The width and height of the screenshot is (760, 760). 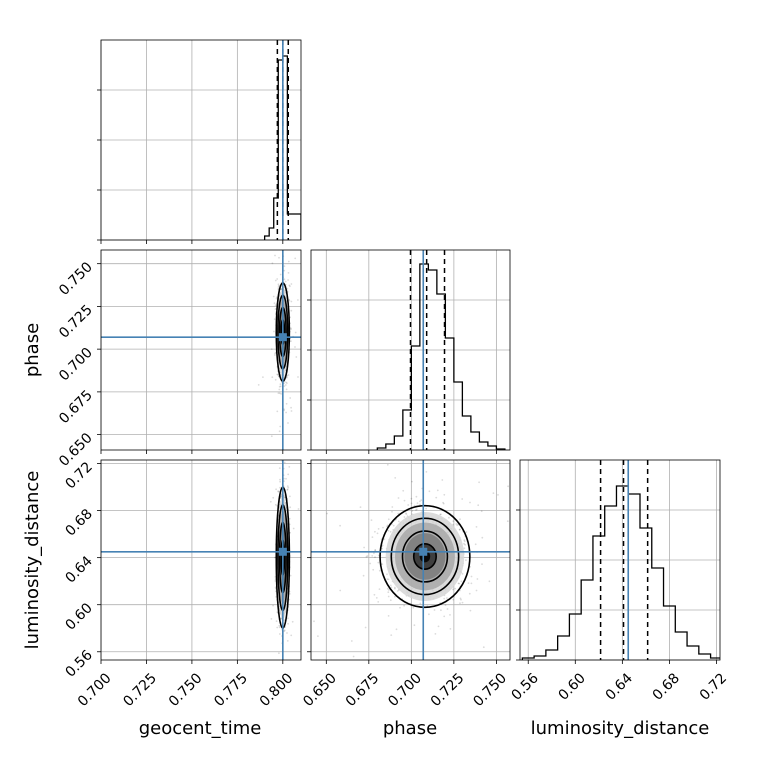 I want to click on y-tick-label-phase: 0.750, so click(x=76, y=279).